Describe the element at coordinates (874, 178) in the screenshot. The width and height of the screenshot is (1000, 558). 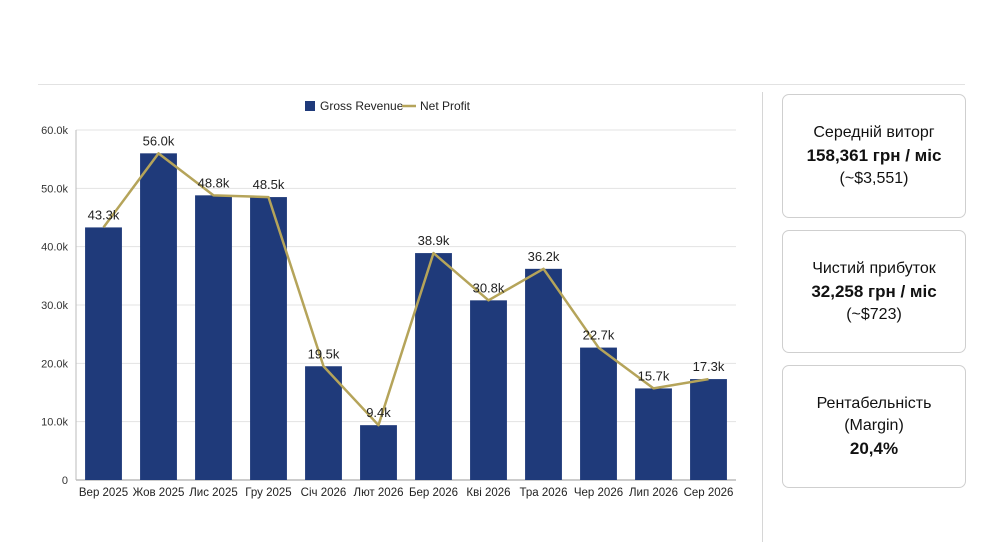
I see `avg-revenue-usd: (~$3,551)` at that location.